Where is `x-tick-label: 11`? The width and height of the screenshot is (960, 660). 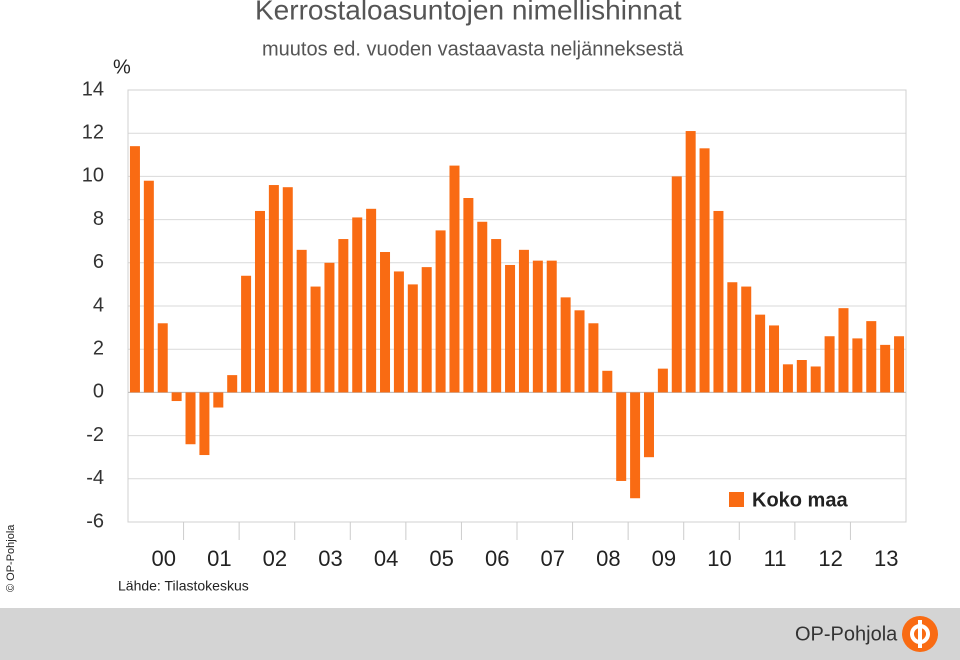 x-tick-label: 11 is located at coordinates (775, 558).